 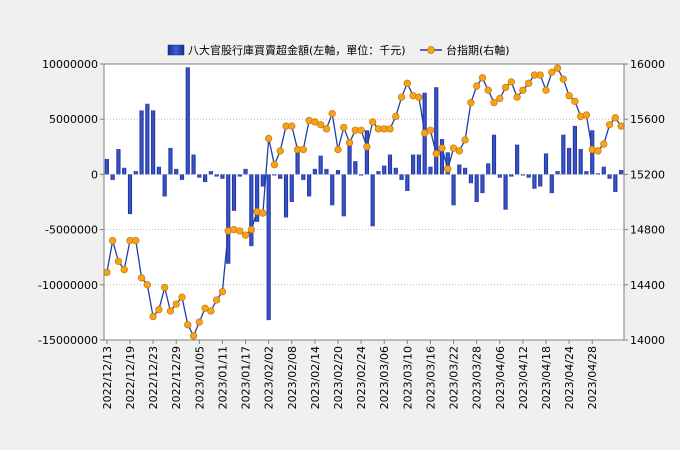 I want to click on x-tick-label: 2023/03/16, so click(x=430, y=377).